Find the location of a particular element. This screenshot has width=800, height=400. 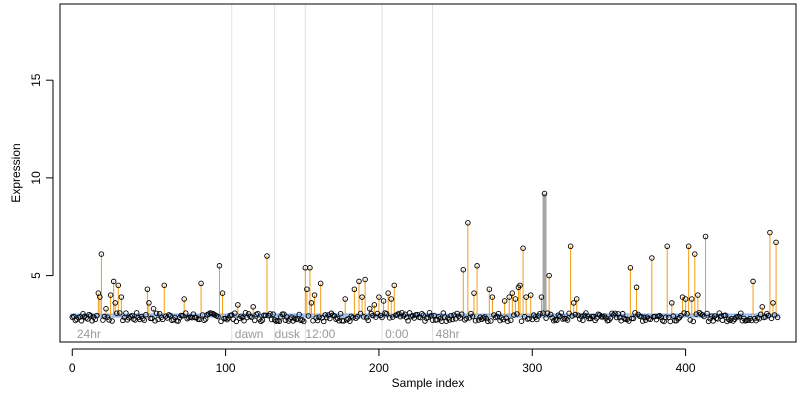

x-tick-label: 100 is located at coordinates (226, 368).